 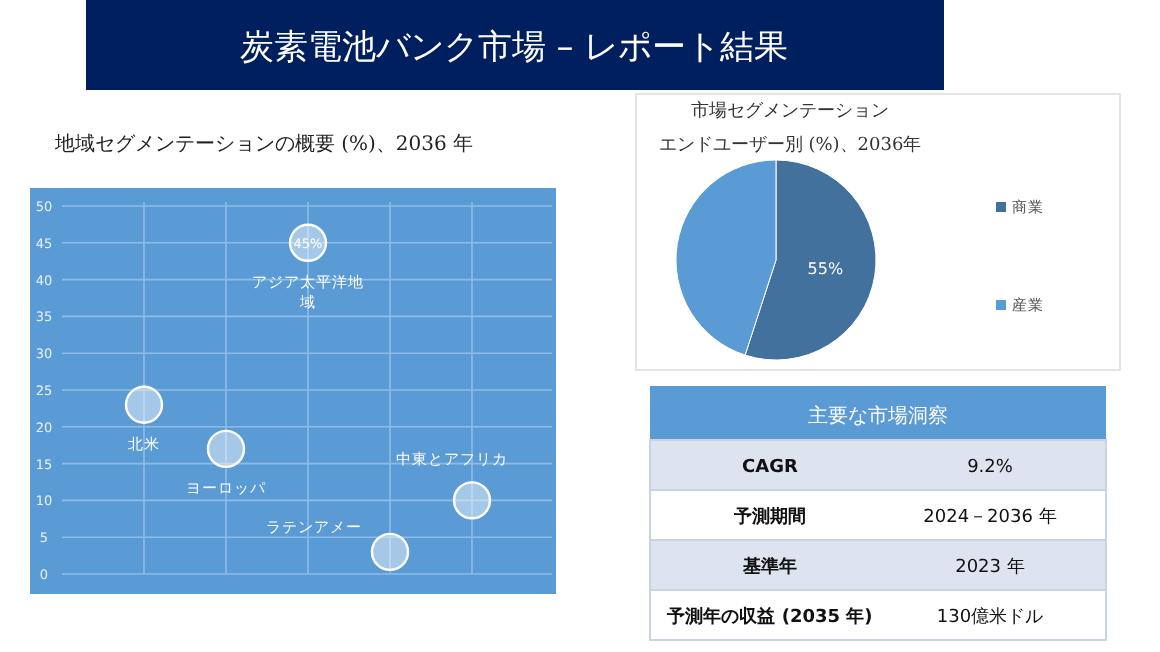 What do you see at coordinates (769, 567) in the screenshot?
I see `text: 基準年` at bounding box center [769, 567].